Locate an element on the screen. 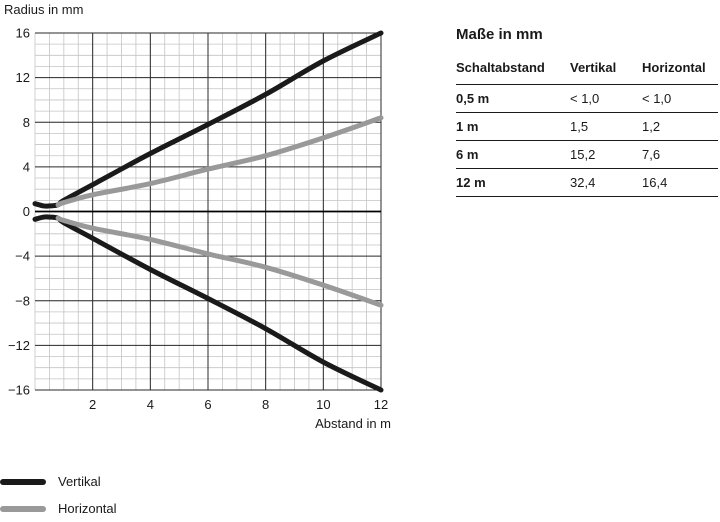 Image resolution: width=720 pixels, height=522 pixels. legend-swatch-vertikal is located at coordinates (23, 481).